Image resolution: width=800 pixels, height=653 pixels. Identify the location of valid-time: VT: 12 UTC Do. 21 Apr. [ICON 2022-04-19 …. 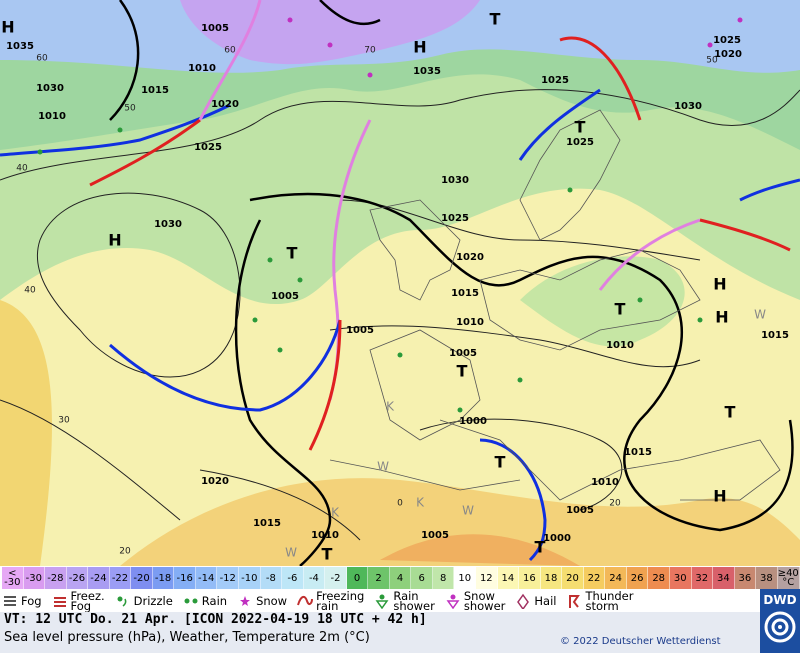
(215, 619).